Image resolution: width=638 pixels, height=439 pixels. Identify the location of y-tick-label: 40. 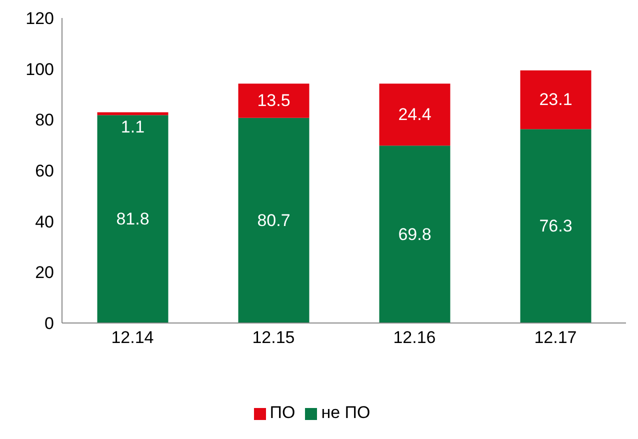
(44, 222).